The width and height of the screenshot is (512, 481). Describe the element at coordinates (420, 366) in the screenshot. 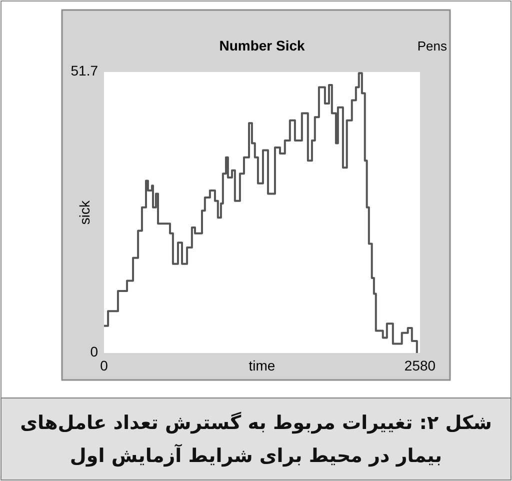

I see `x-tick-label: 2580` at that location.